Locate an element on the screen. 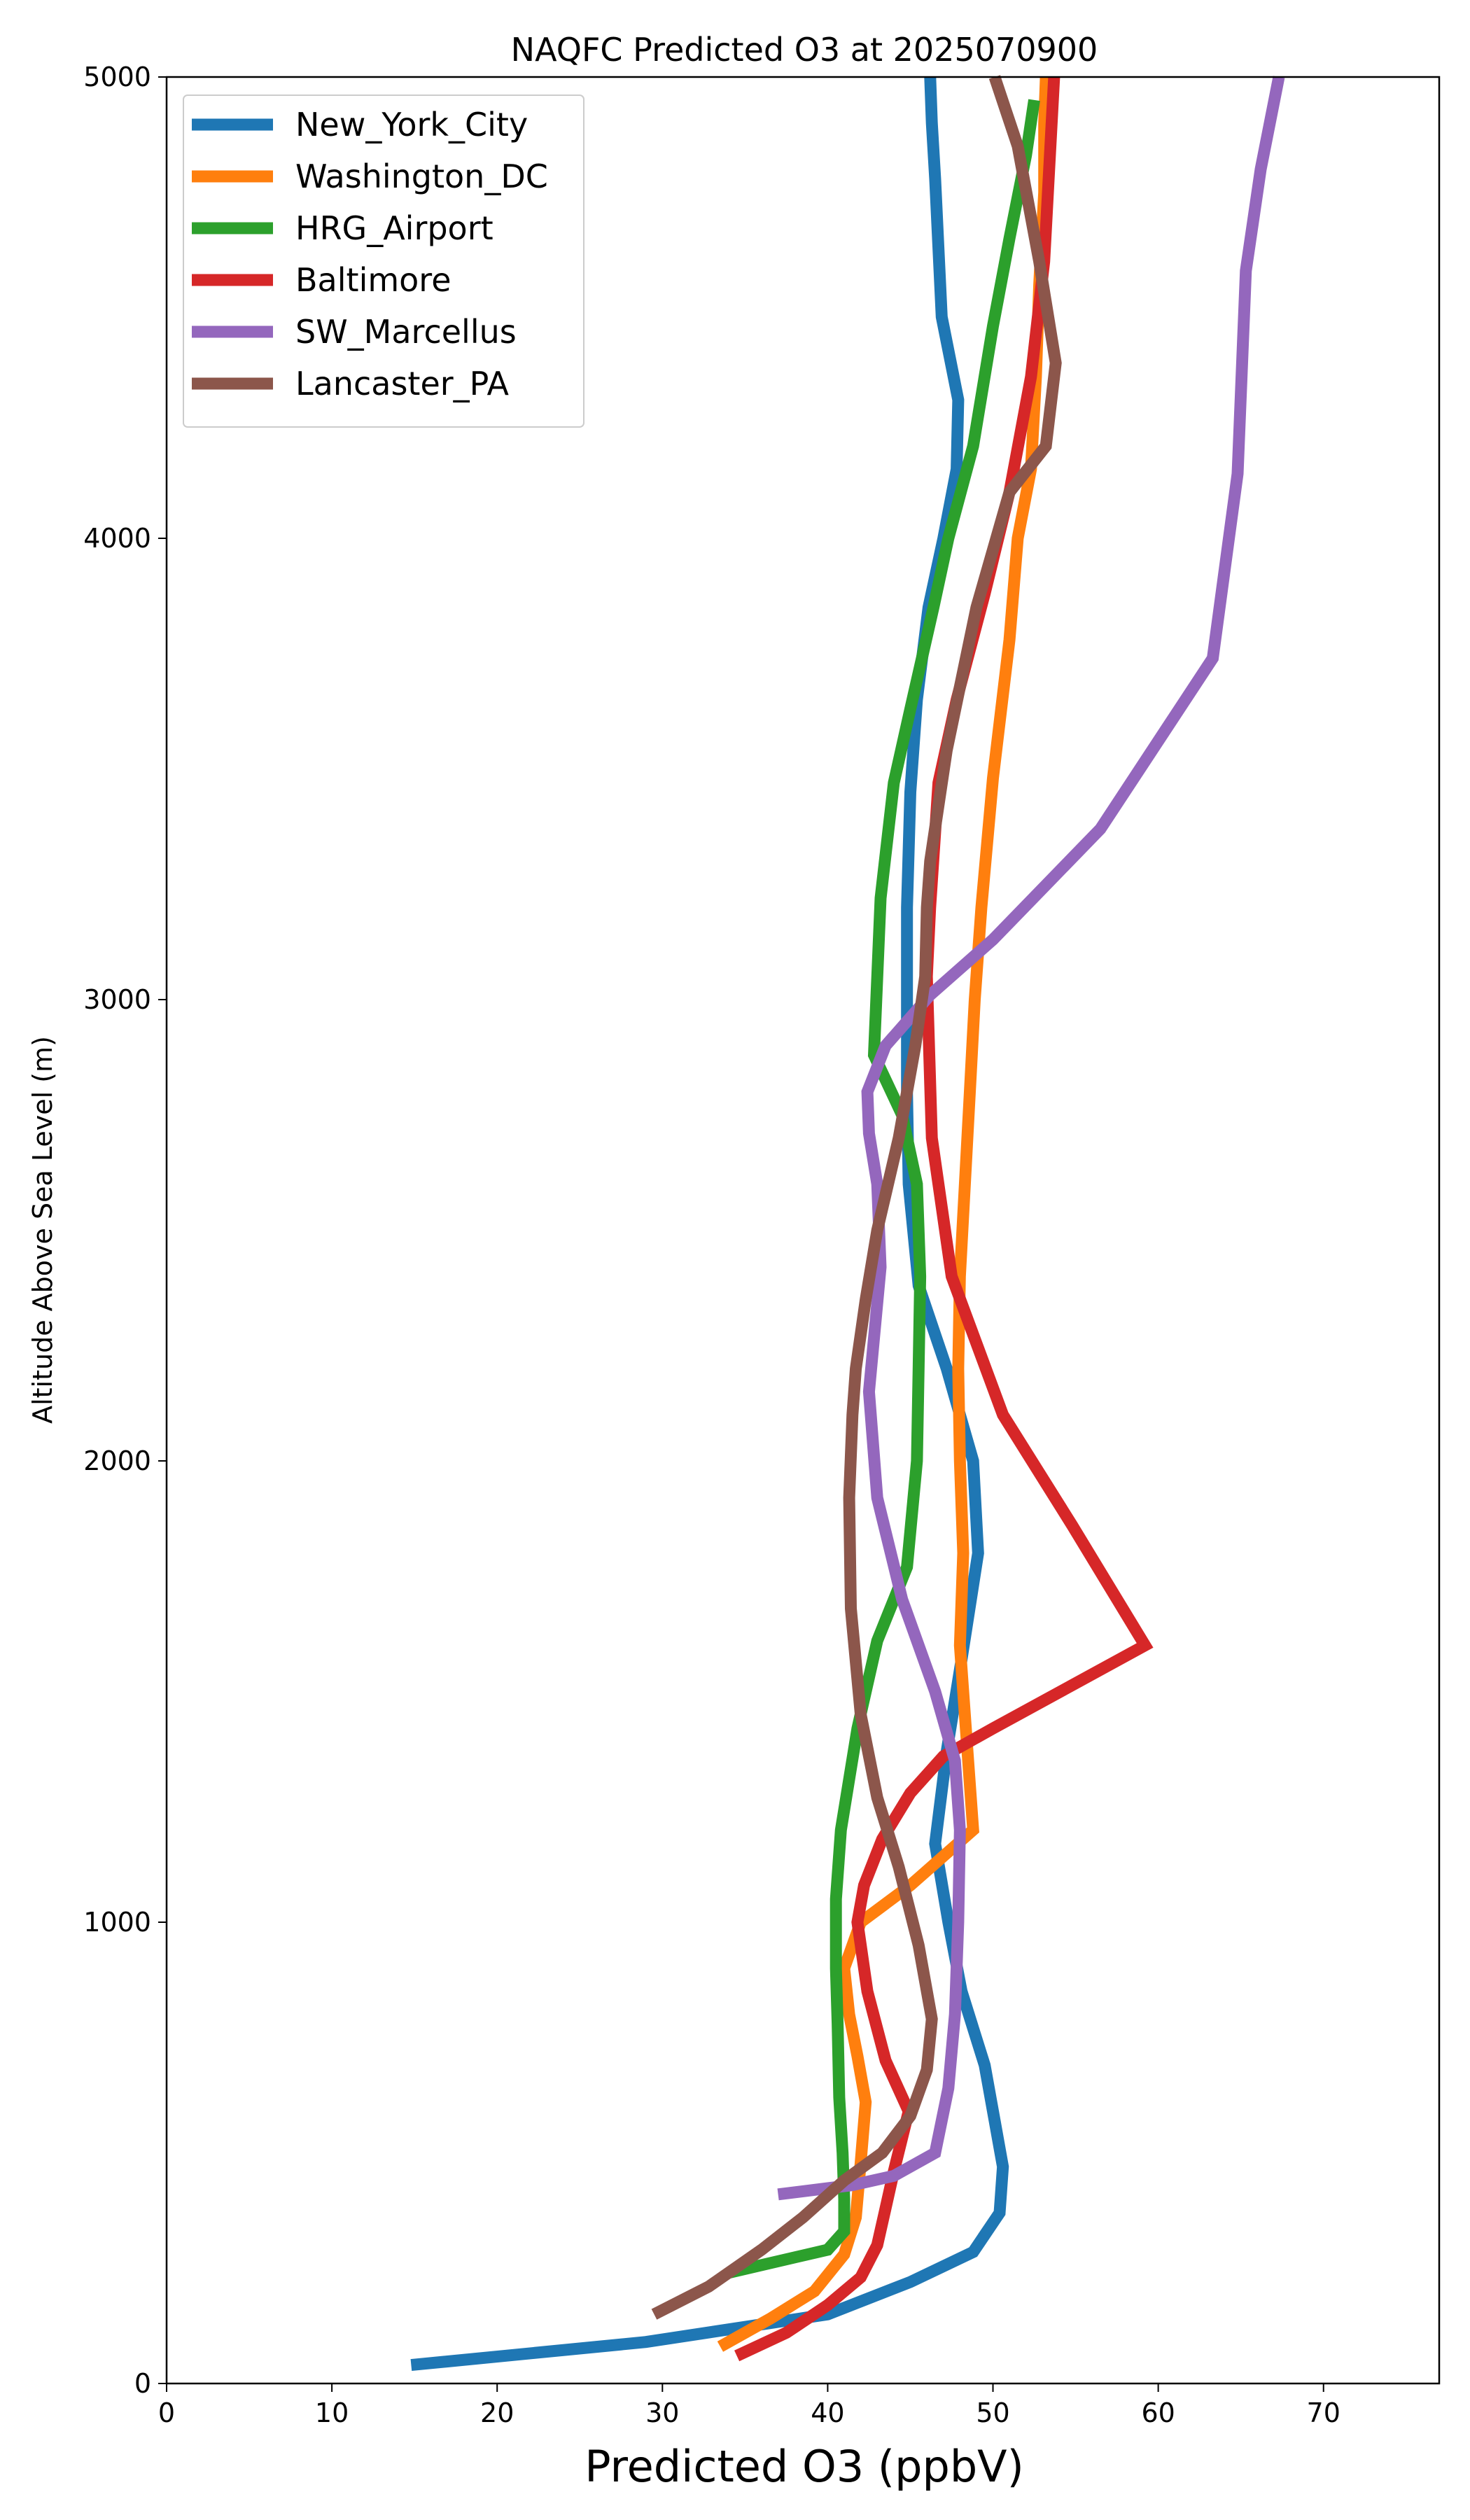  chart-title: NAQFC Predicted O3 at 2025070900 is located at coordinates (804, 50).